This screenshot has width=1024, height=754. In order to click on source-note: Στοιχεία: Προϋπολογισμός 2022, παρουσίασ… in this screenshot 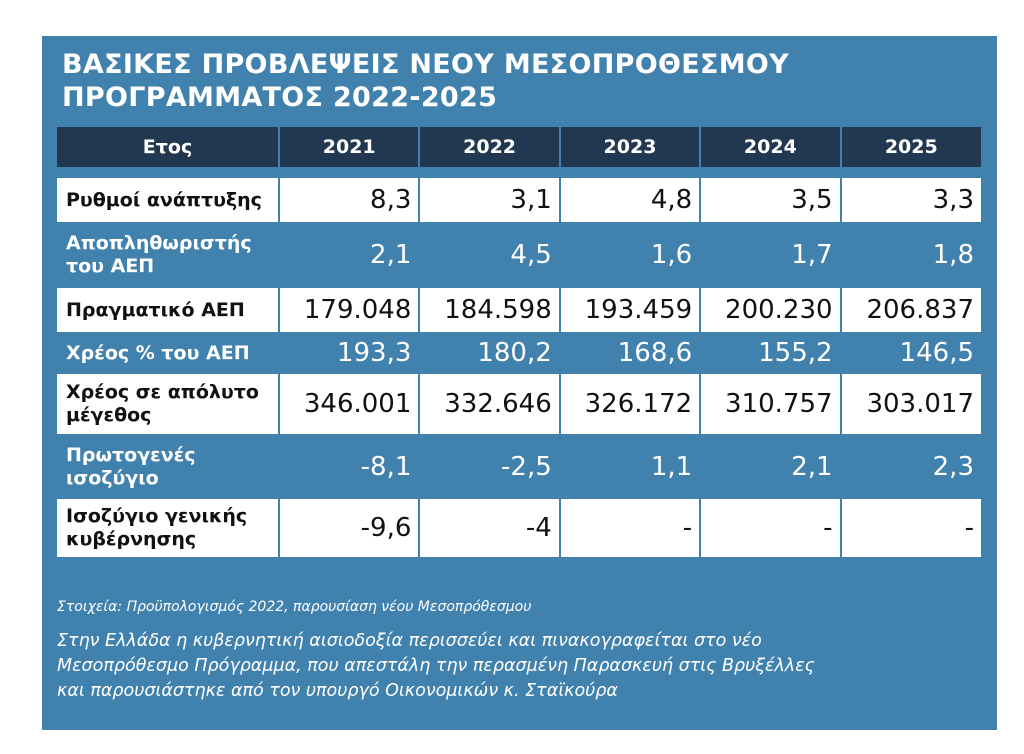, I will do `click(294, 607)`.